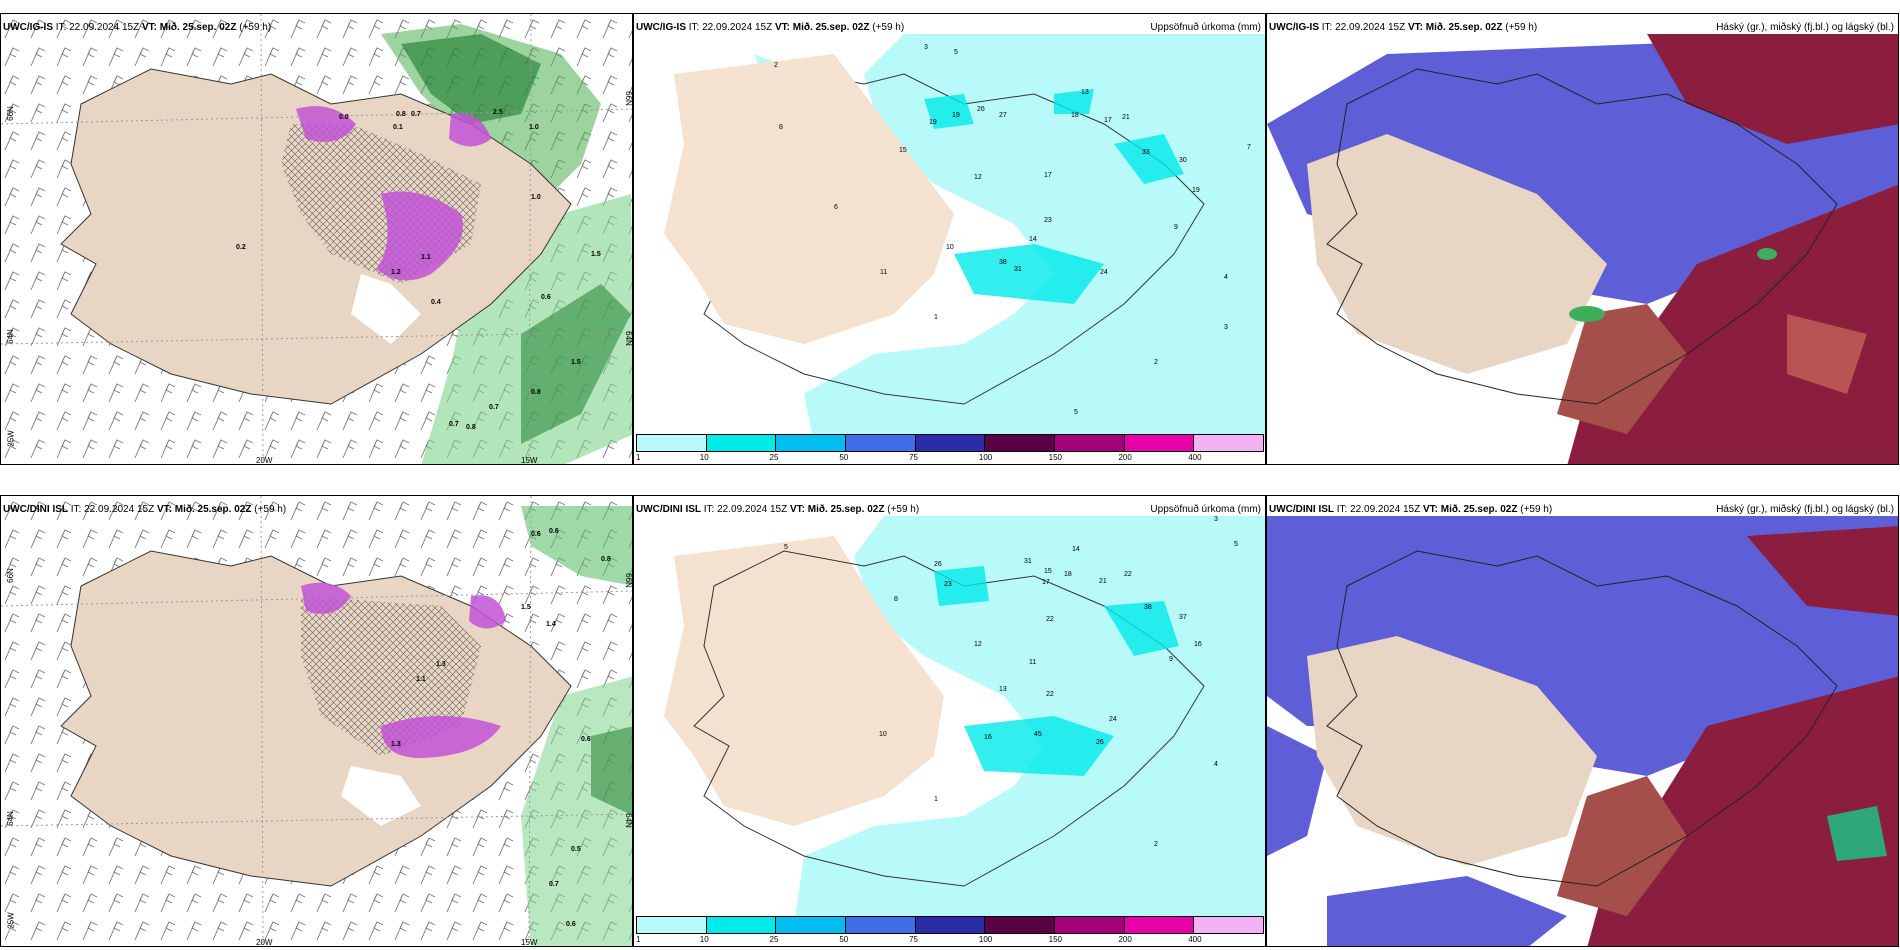 This screenshot has width=1900, height=950. I want to click on colorbar-tick: 1, so click(638, 457).